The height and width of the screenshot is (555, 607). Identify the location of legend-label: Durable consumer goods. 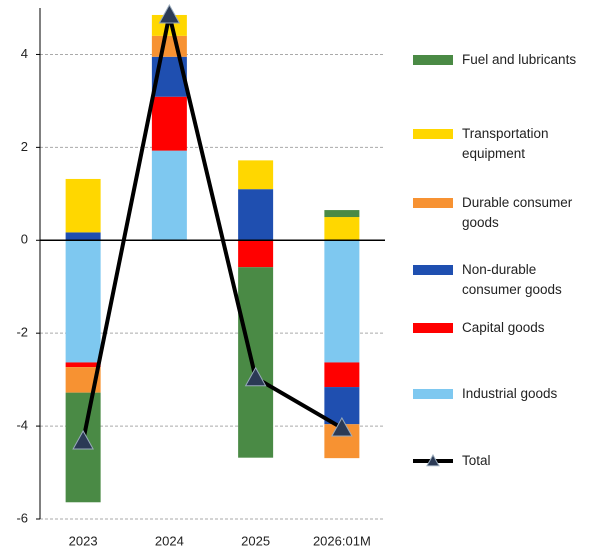
(517, 212).